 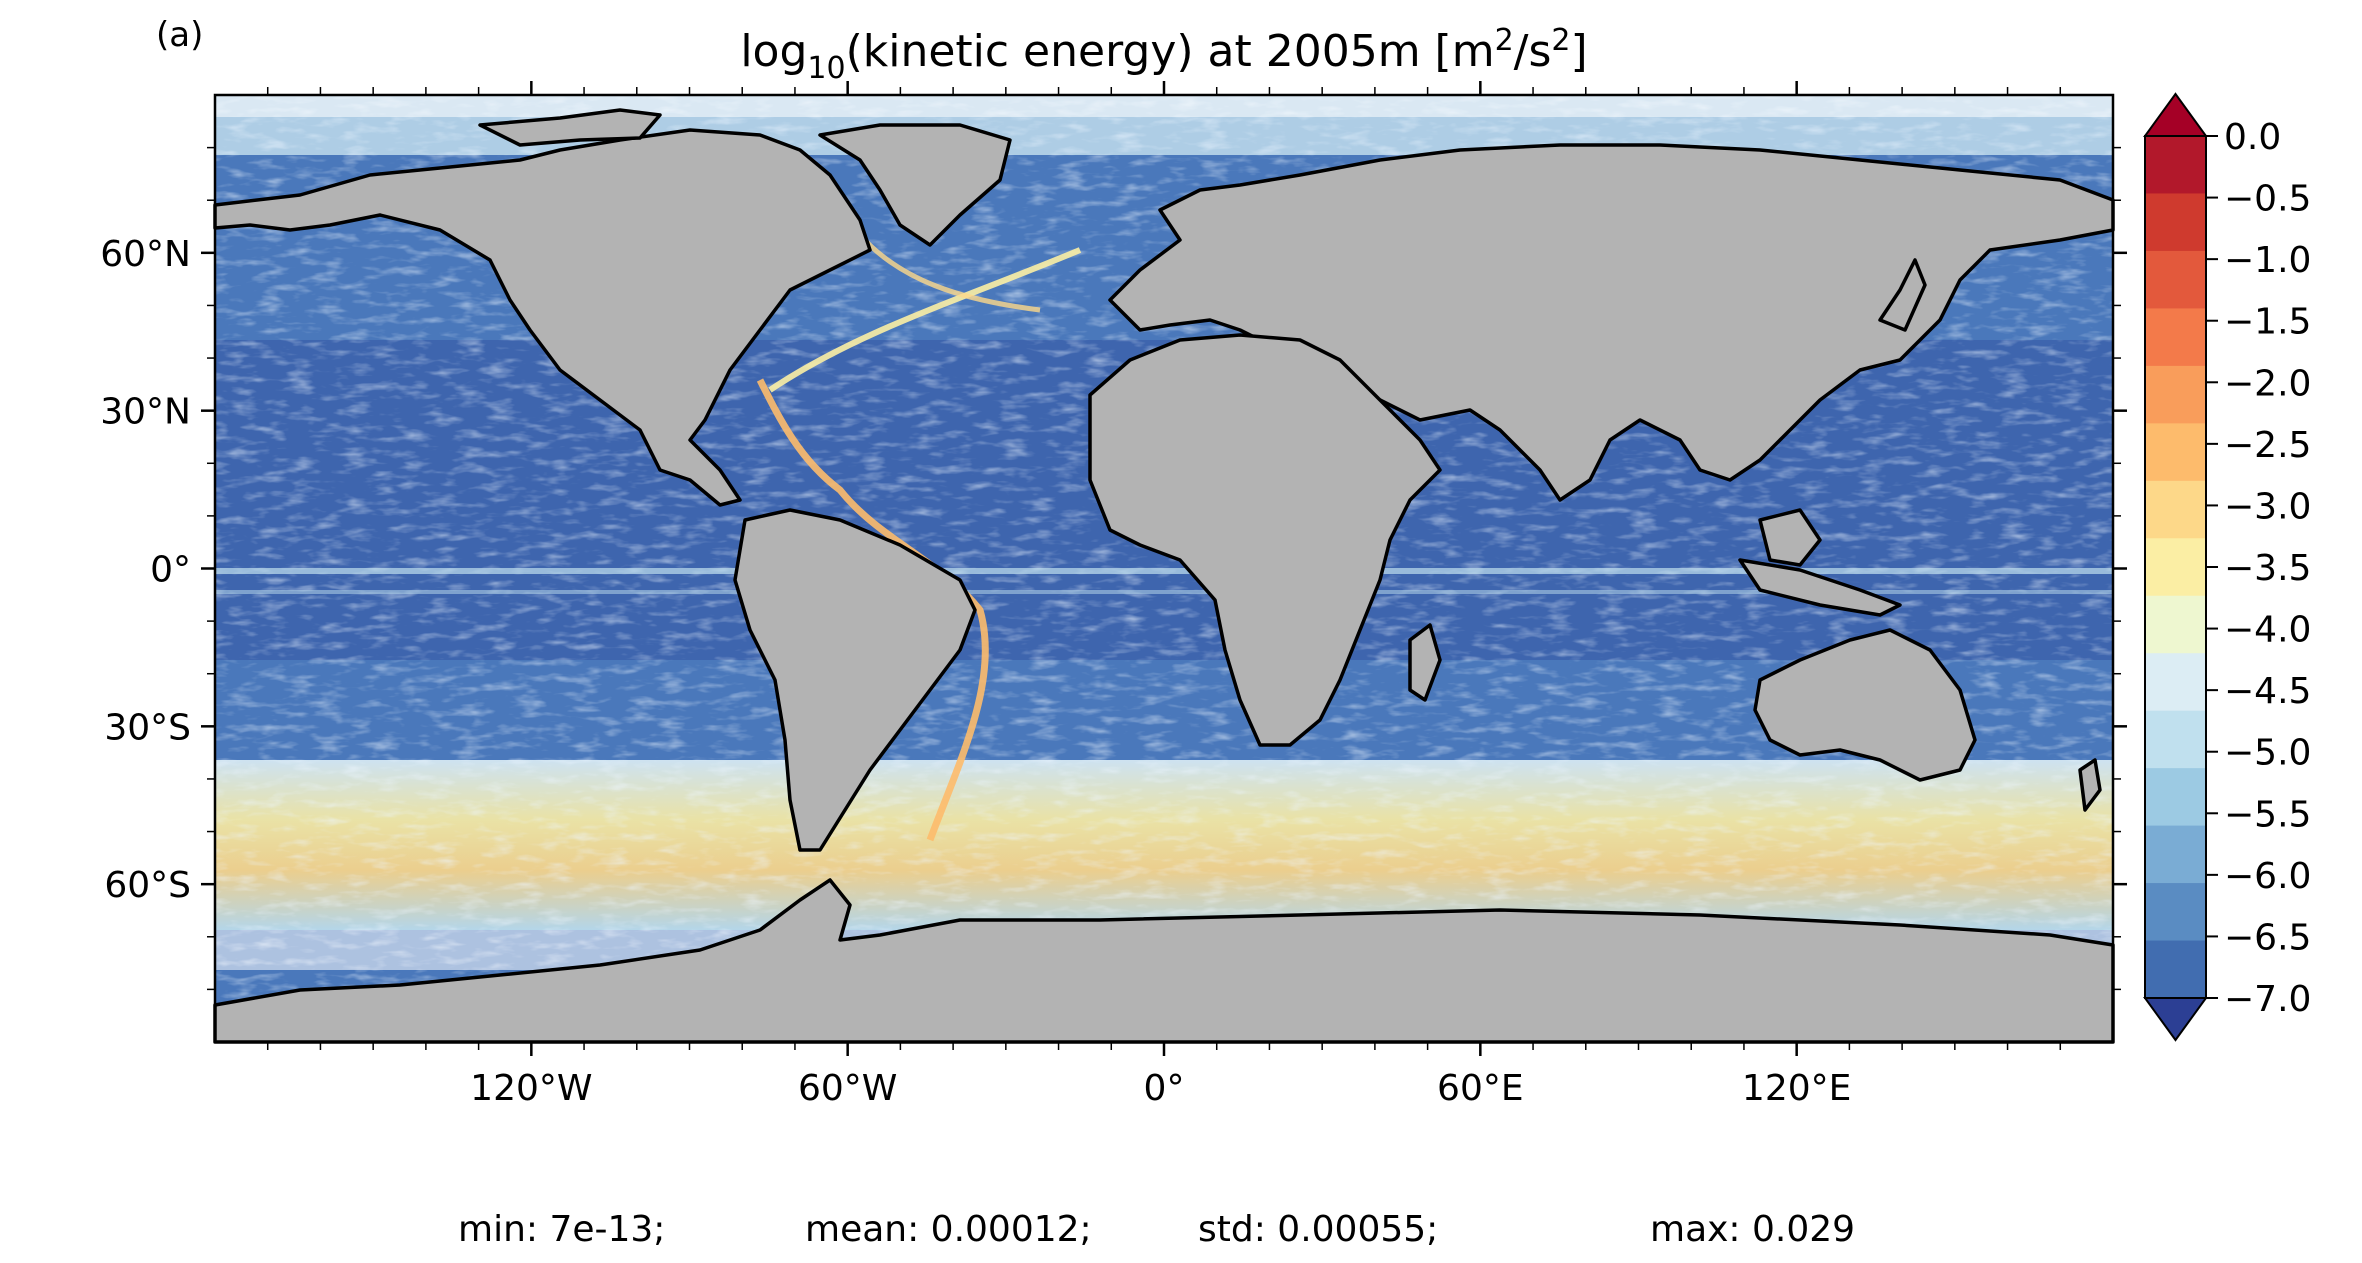 What do you see at coordinates (145, 254) in the screenshot?
I see `y-tick-label: 60°N` at bounding box center [145, 254].